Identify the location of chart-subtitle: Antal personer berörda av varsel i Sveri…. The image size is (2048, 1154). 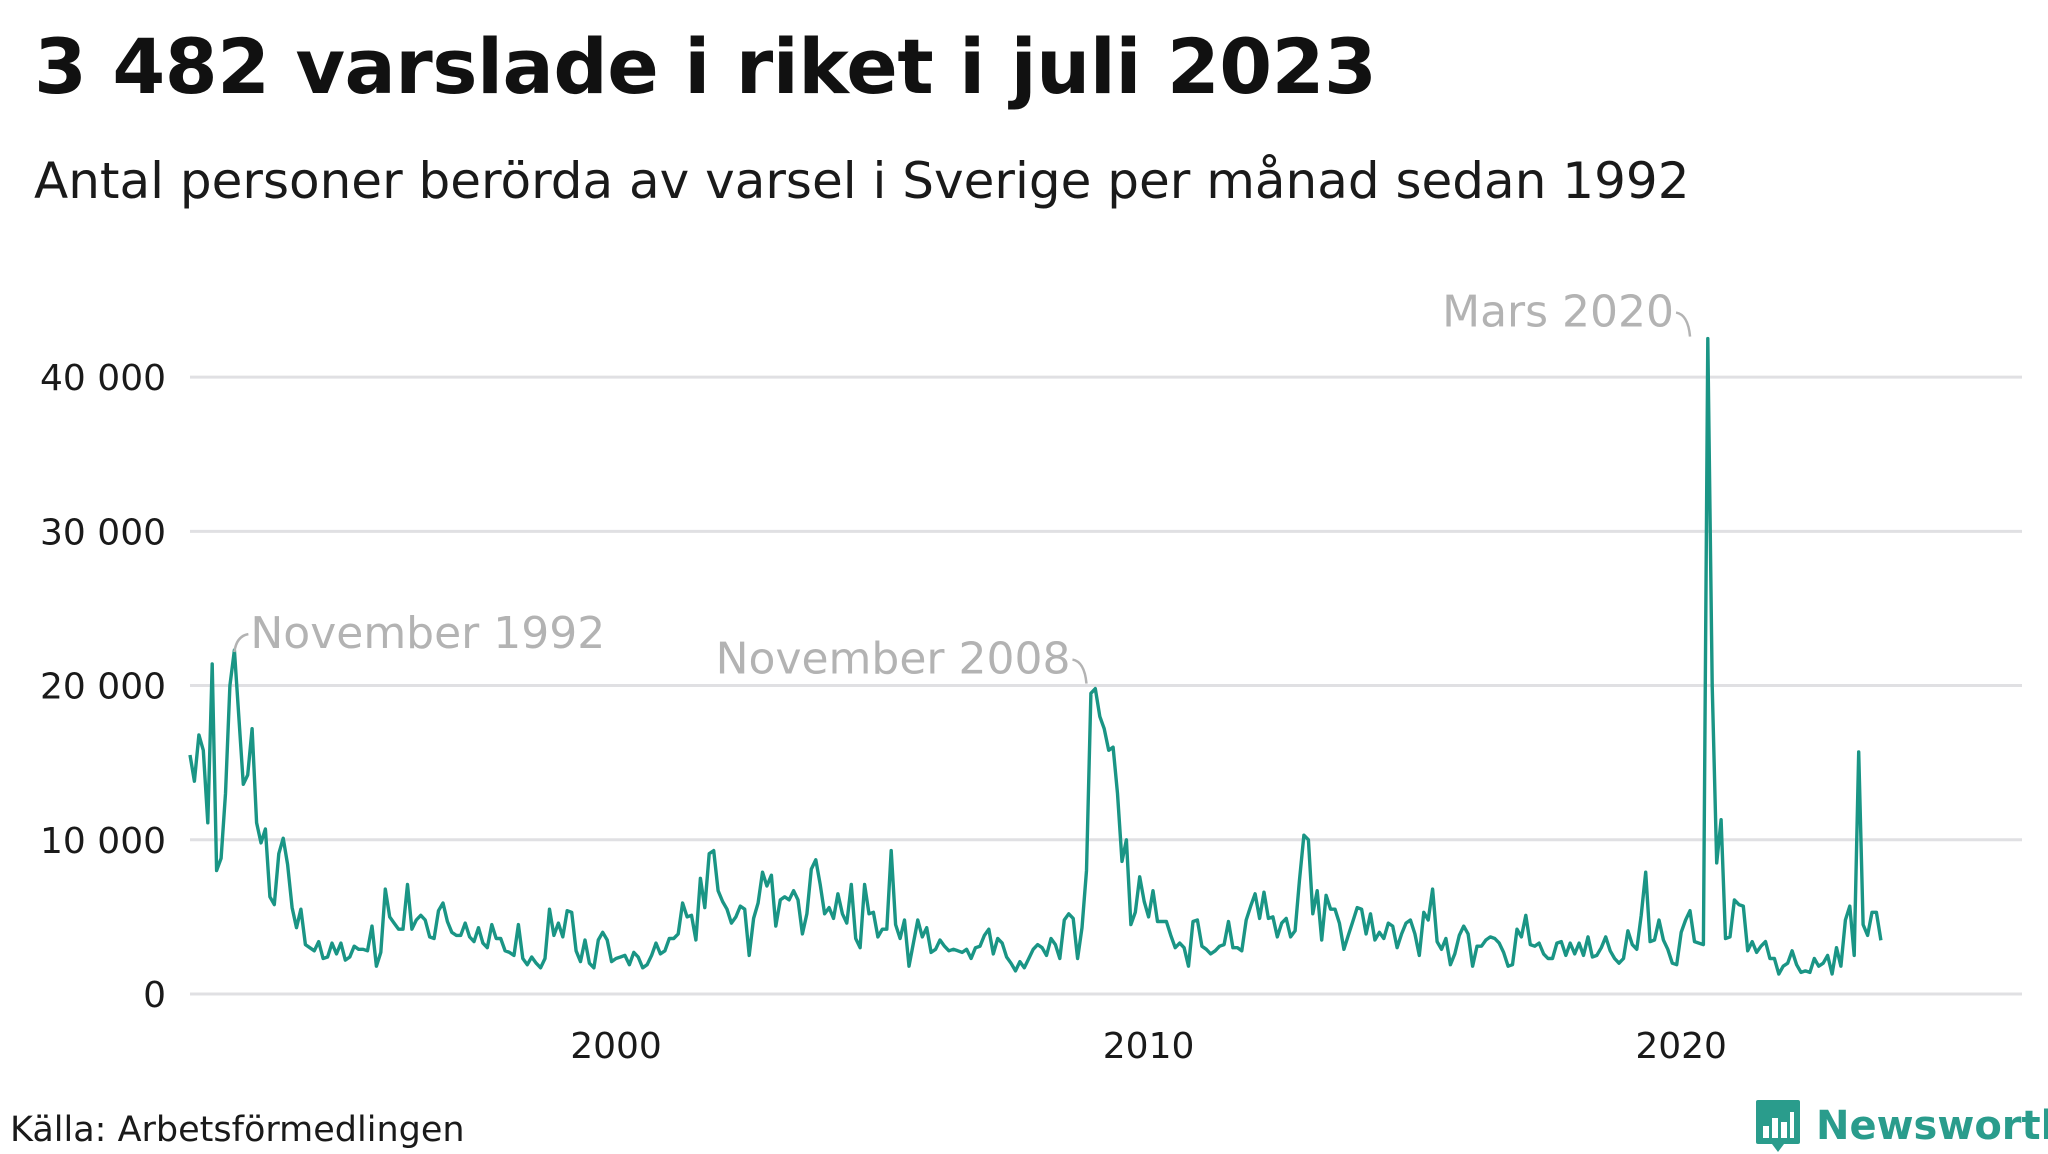
(862, 181).